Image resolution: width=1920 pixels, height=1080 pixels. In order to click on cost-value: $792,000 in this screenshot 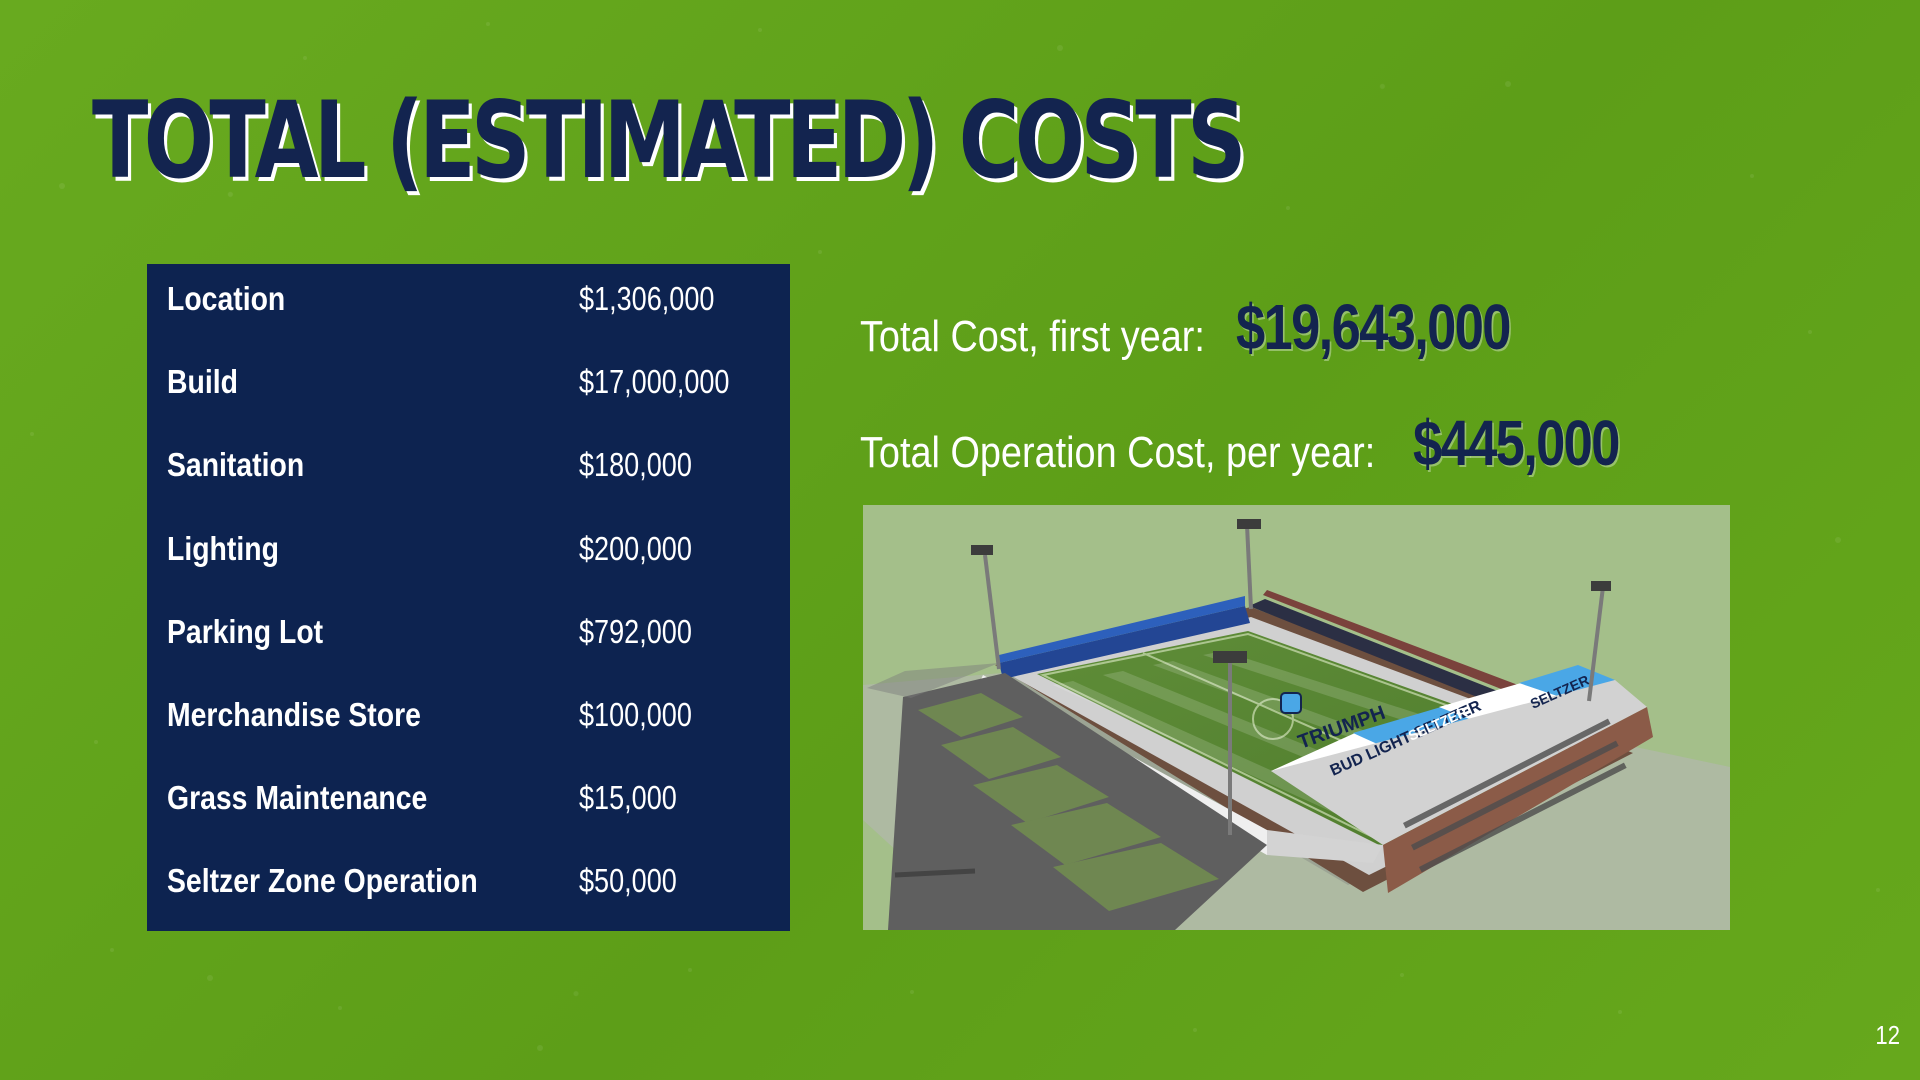, I will do `click(635, 631)`.